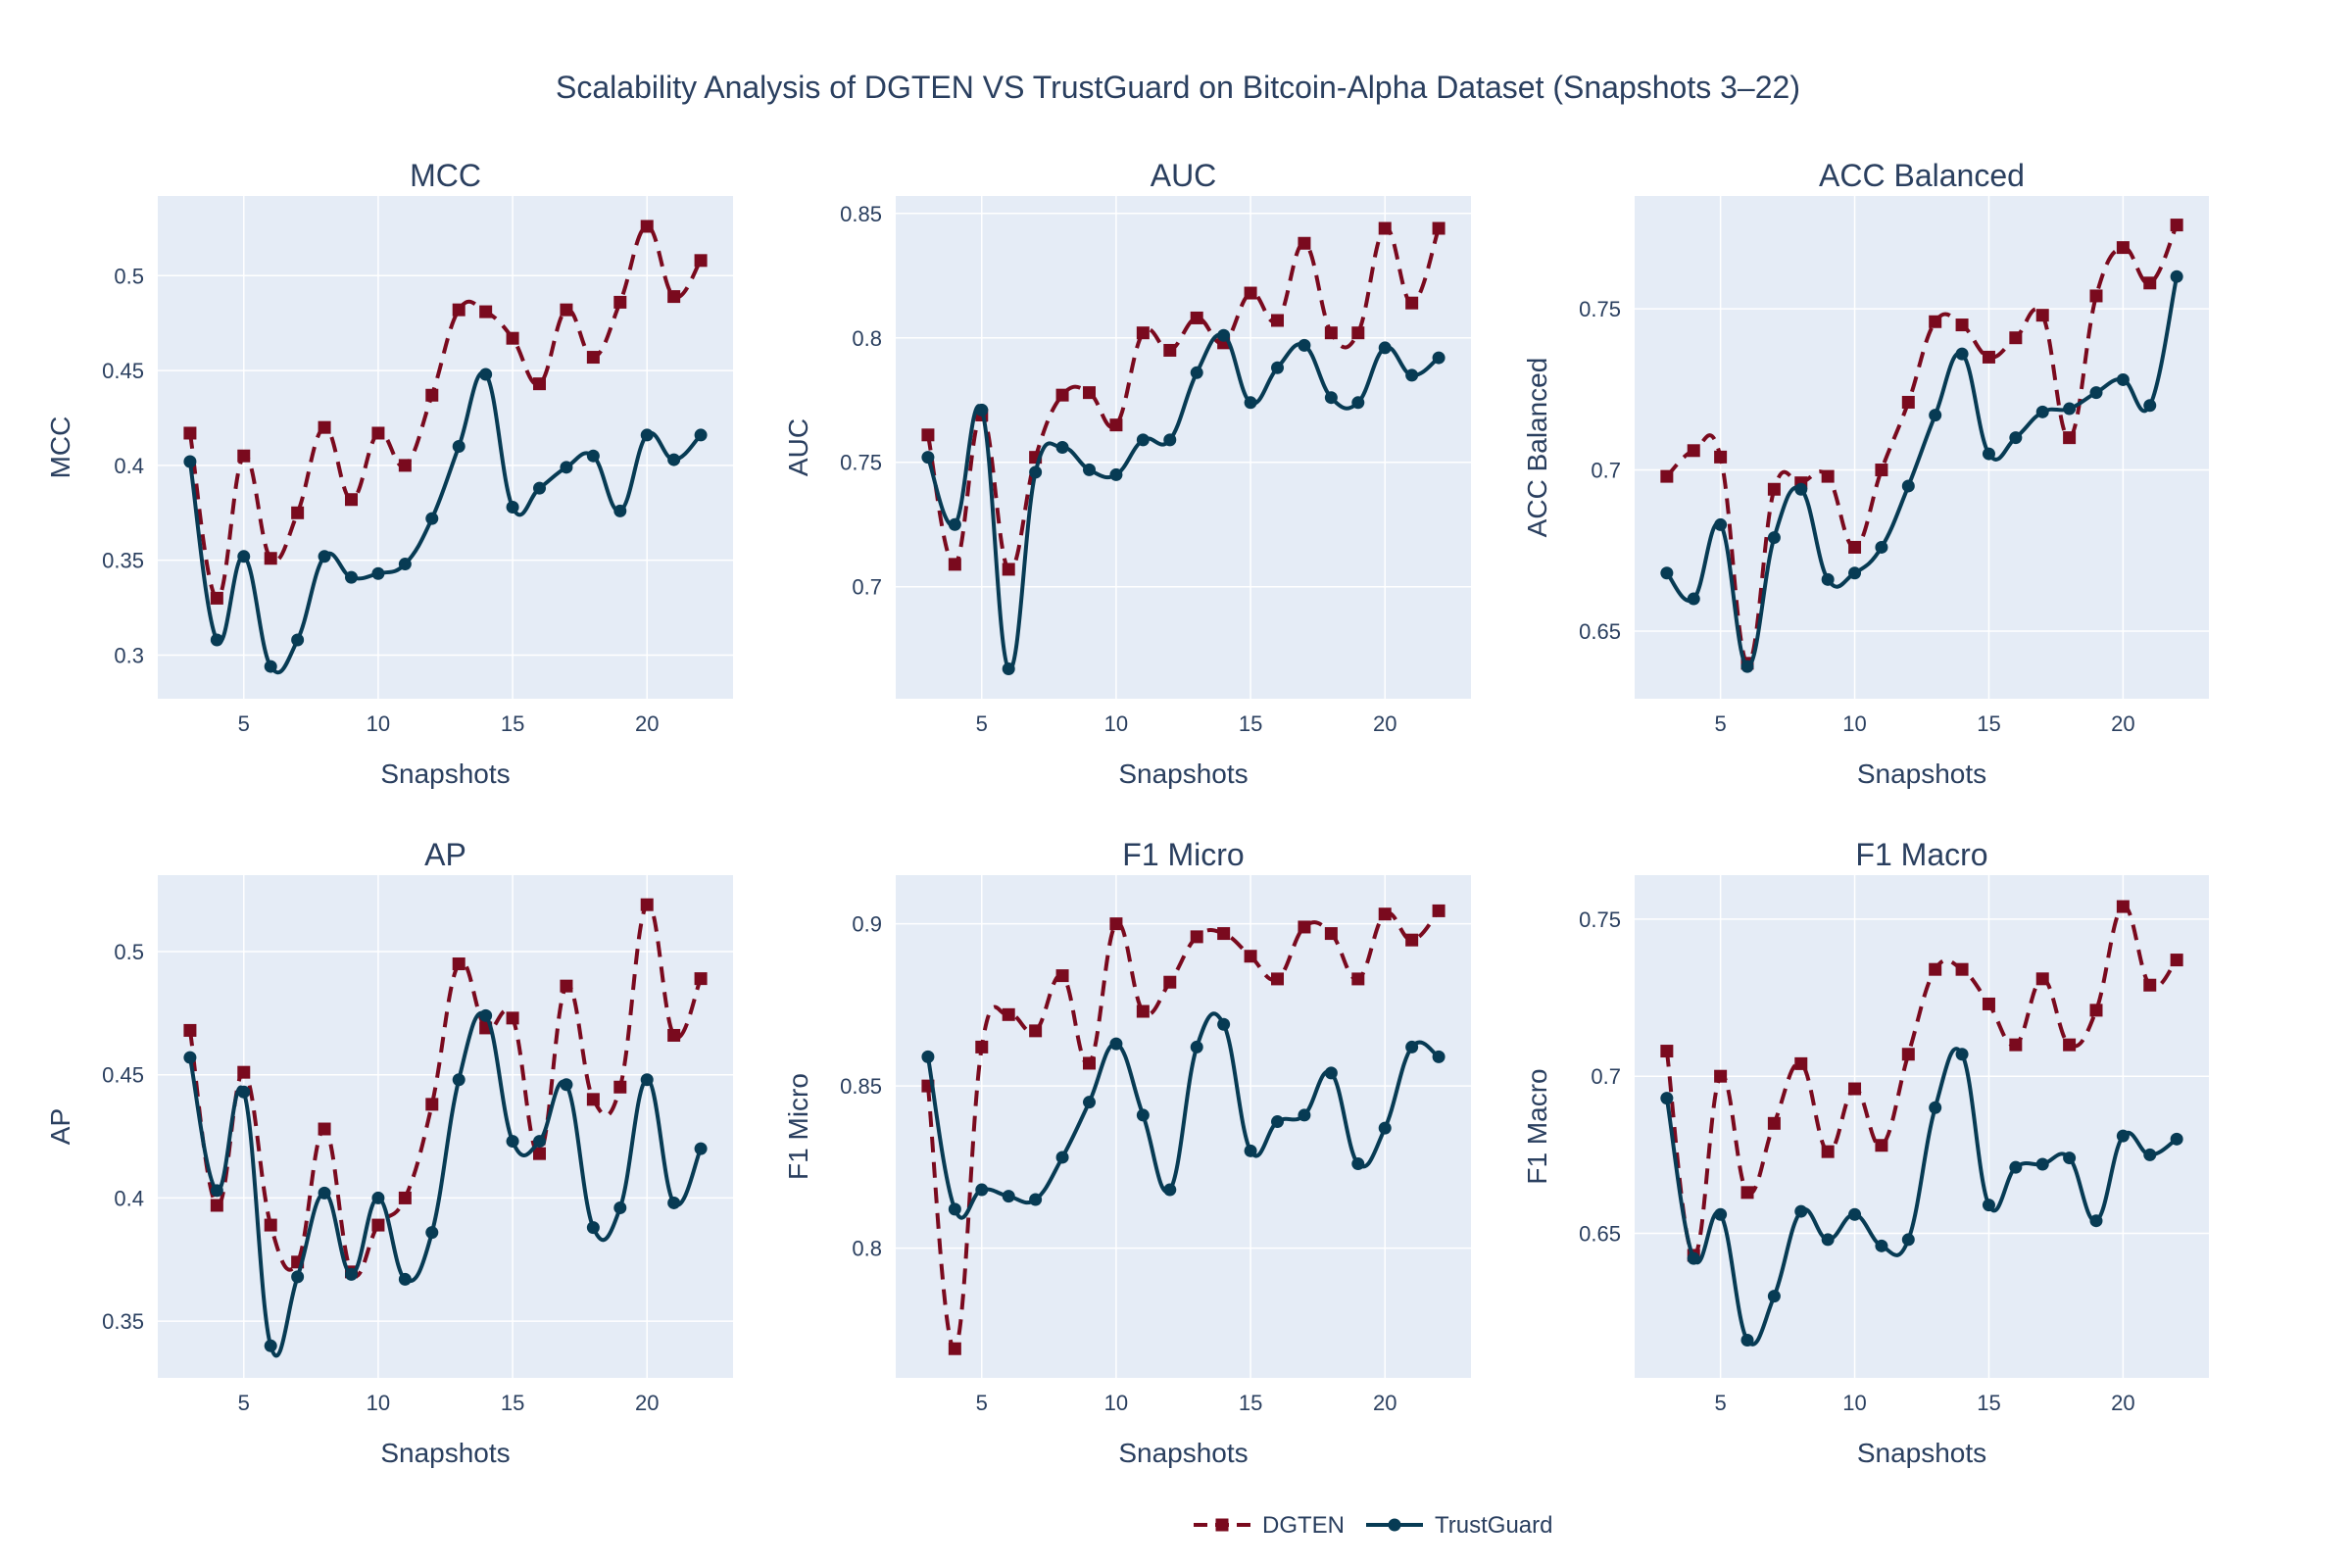 This screenshot has height=1568, width=2352. I want to click on acc-balanced-y-tick-label: 0.75, so click(1600, 309).